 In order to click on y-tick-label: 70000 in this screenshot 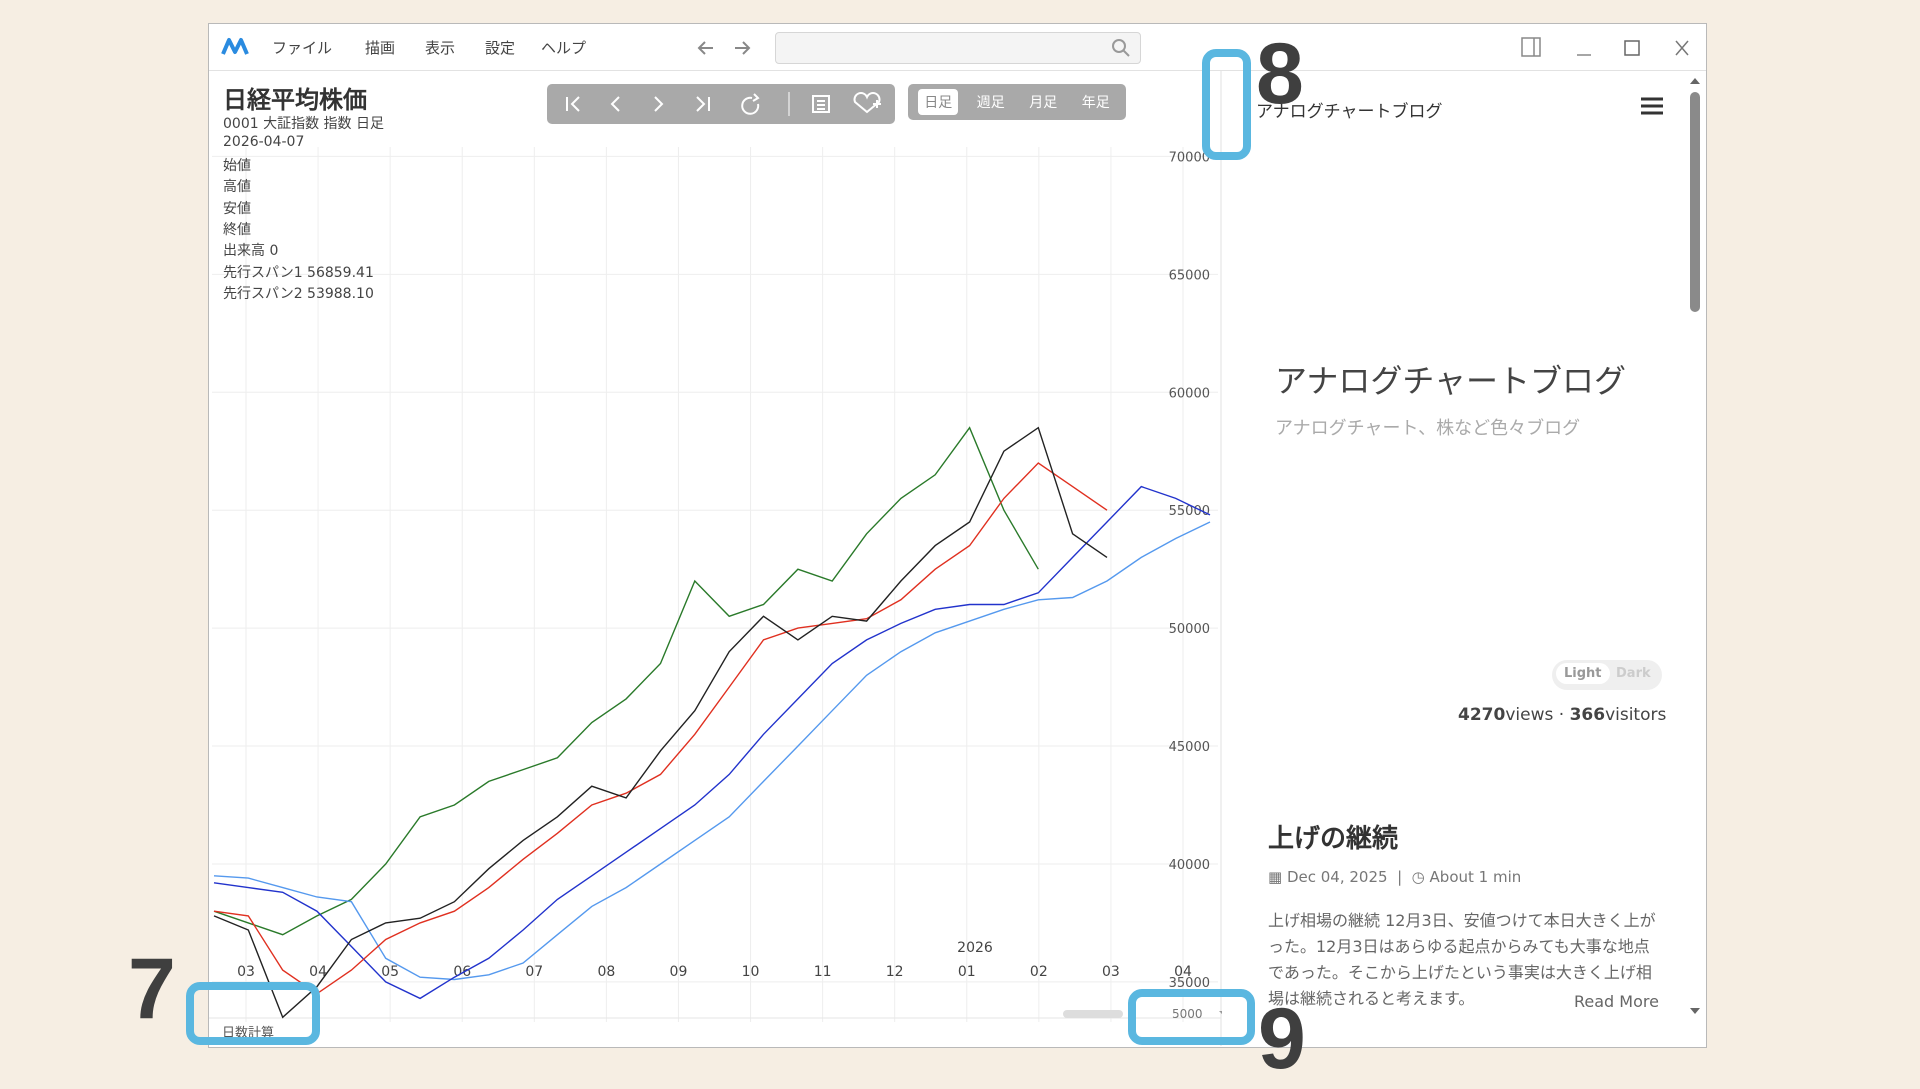, I will do `click(1189, 157)`.